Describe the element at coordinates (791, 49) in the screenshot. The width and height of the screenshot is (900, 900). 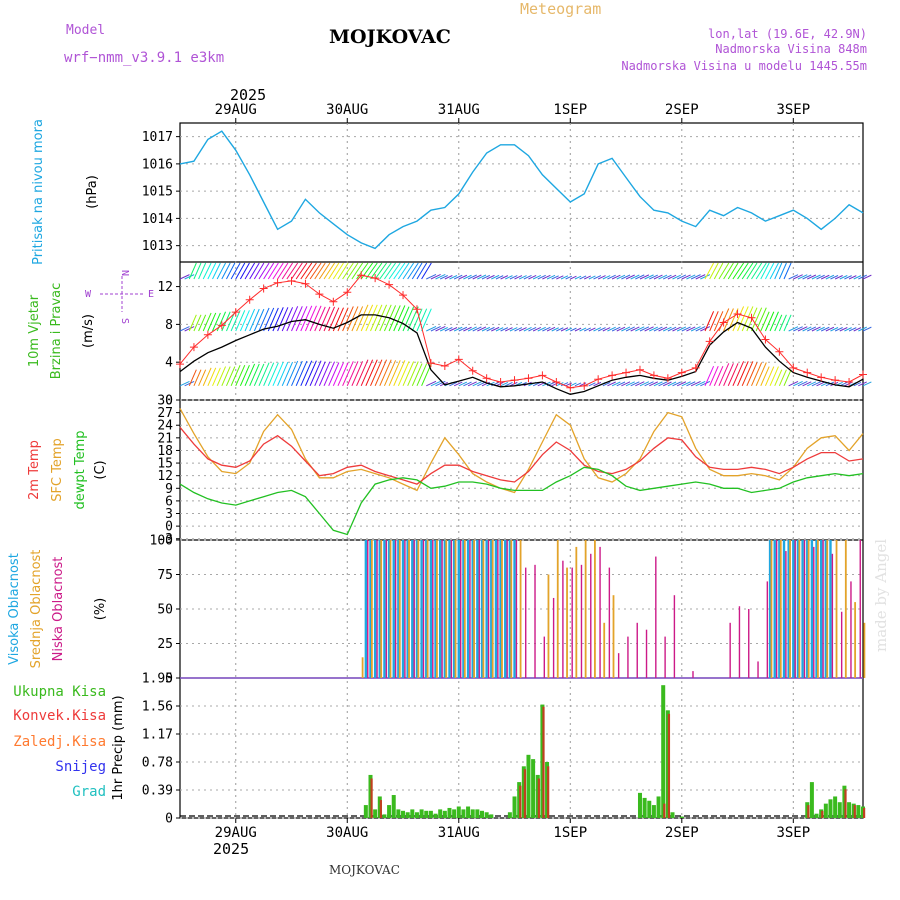
I see `elevation-label: Nadmorska Visina 848m` at that location.